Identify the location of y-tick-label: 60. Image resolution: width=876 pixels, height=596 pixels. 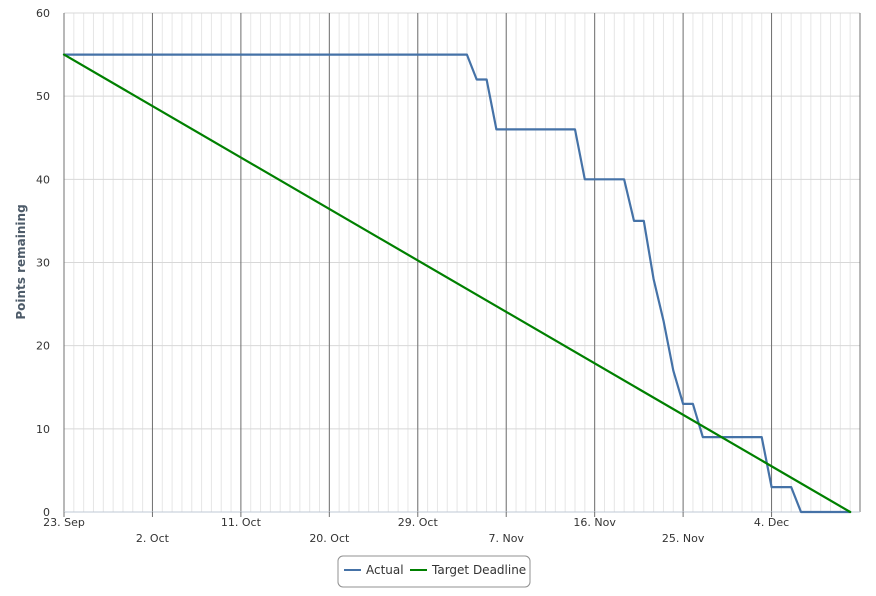
(43, 13).